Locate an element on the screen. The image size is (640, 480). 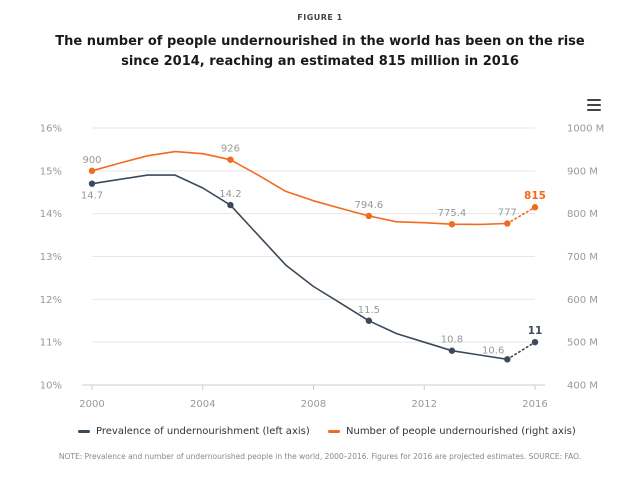
figure-label: FIGURE 1 is located at coordinates (320, 17).